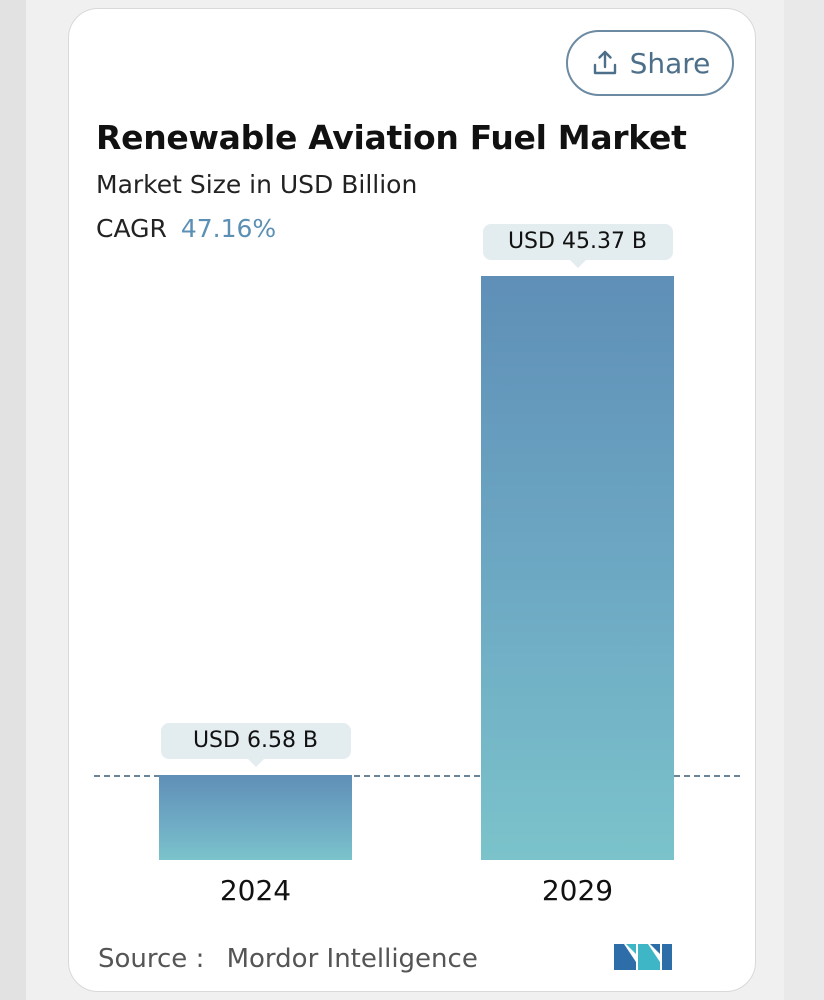 This screenshot has width=824, height=1000. What do you see at coordinates (131, 228) in the screenshot?
I see `cagr-label: CAGR` at bounding box center [131, 228].